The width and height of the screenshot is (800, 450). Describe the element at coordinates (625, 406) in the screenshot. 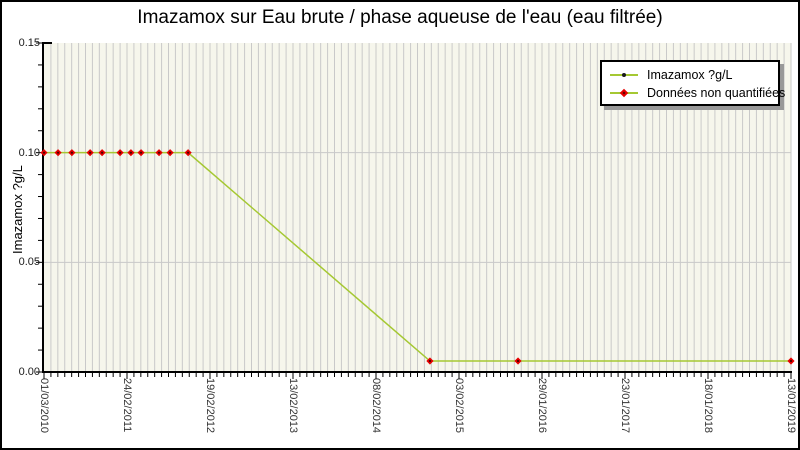

I see `x-tick-label: 23/01/2017` at that location.